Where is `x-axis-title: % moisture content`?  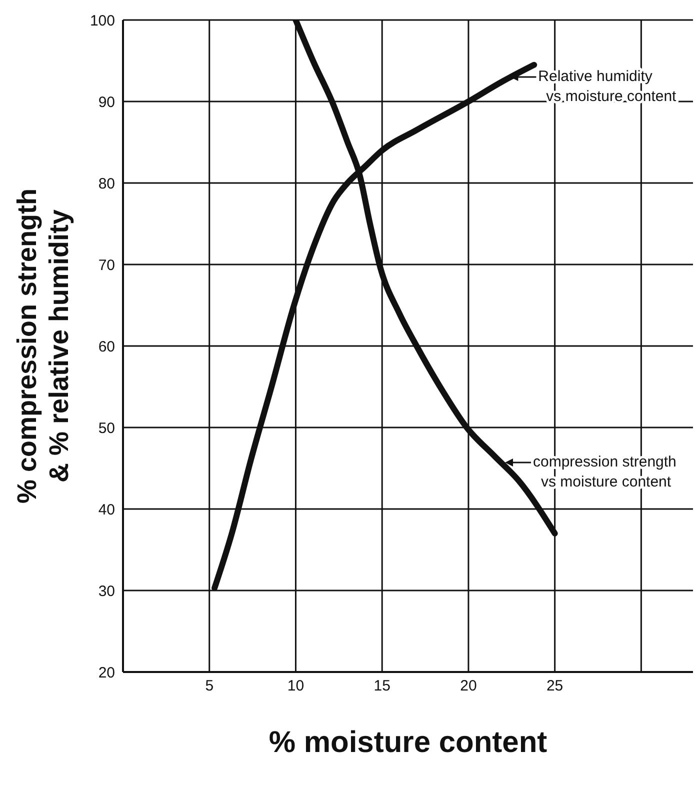 x-axis-title: % moisture content is located at coordinates (408, 742).